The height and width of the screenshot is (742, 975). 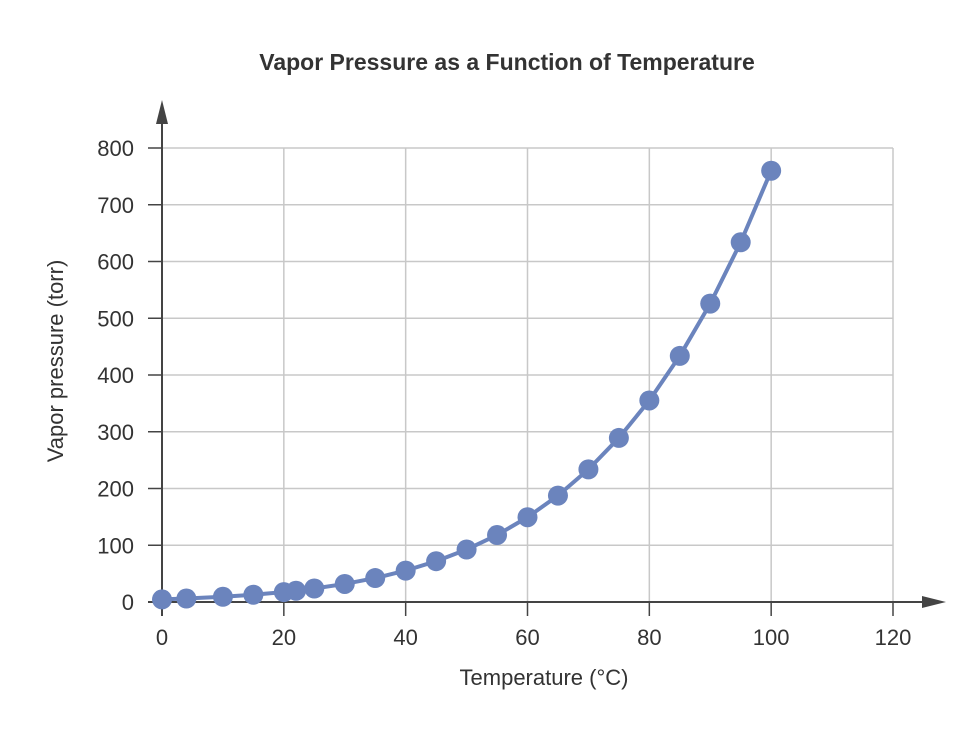 What do you see at coordinates (934, 602) in the screenshot?
I see `x-axis-arrow` at bounding box center [934, 602].